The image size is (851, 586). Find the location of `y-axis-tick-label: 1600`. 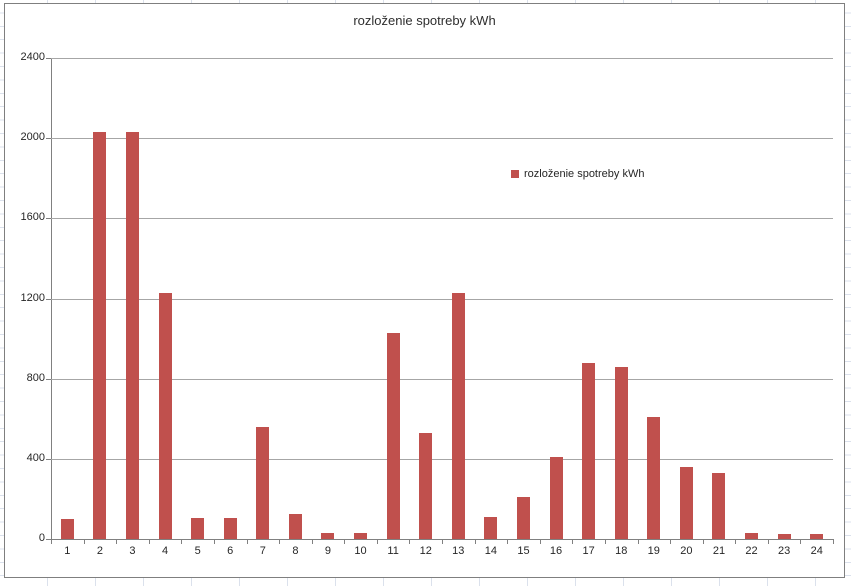

y-axis-tick-label: 1600 is located at coordinates (32, 217).